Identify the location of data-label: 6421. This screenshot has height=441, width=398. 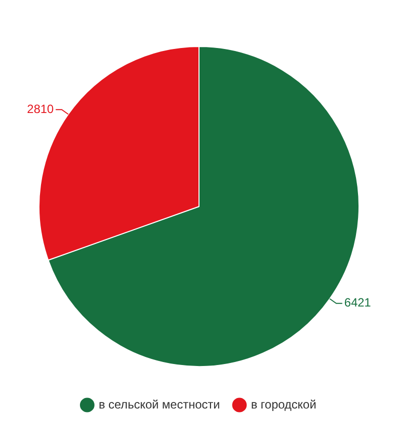
(358, 303).